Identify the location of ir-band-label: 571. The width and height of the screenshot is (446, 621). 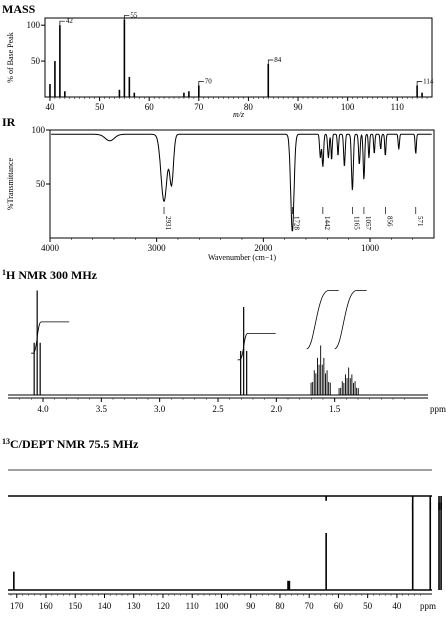
(420, 221).